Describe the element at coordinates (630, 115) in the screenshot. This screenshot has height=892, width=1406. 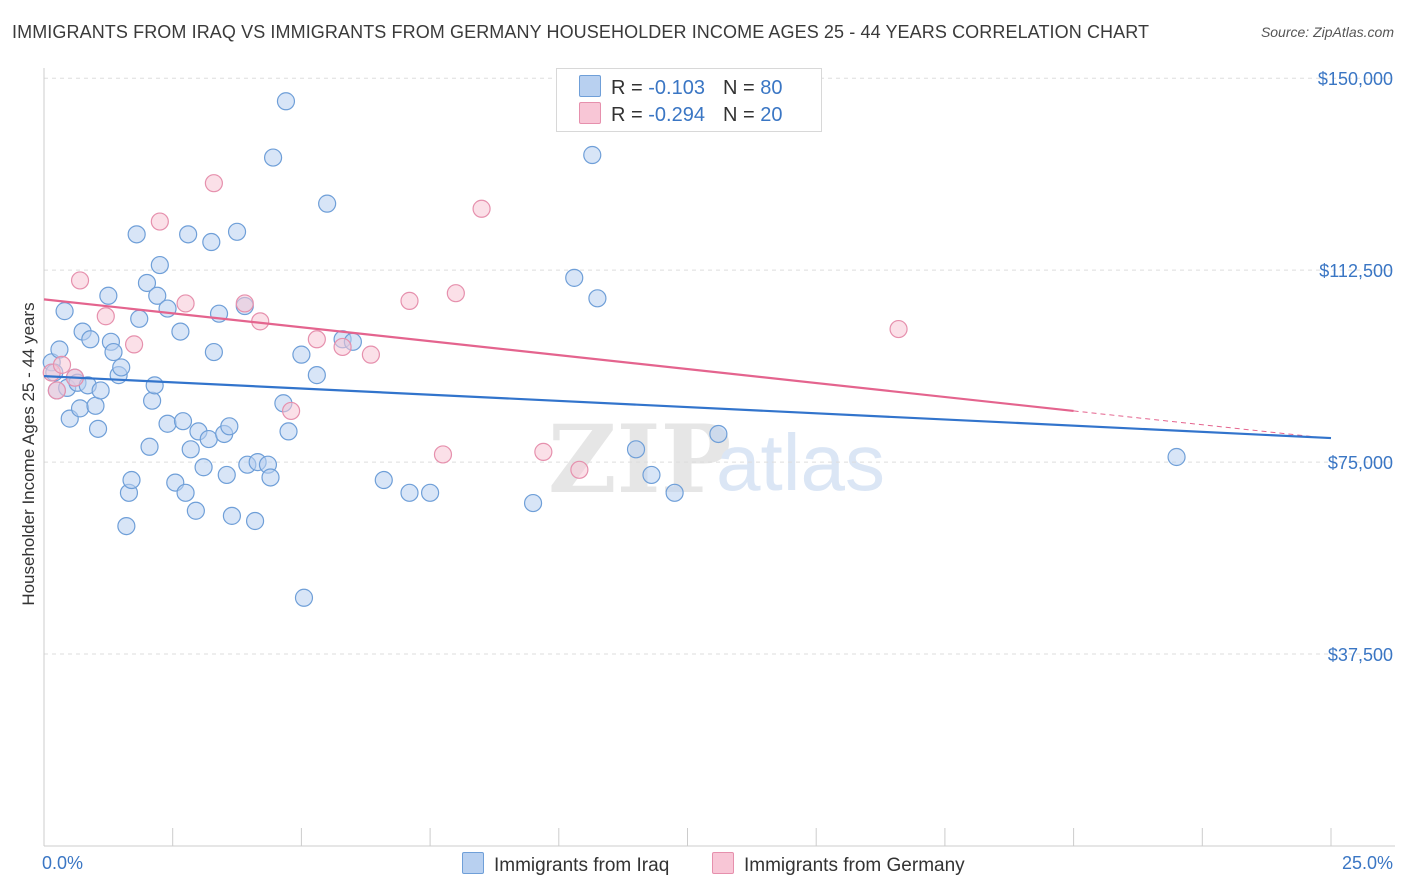
I see `legend-r-label-germany: R =` at that location.